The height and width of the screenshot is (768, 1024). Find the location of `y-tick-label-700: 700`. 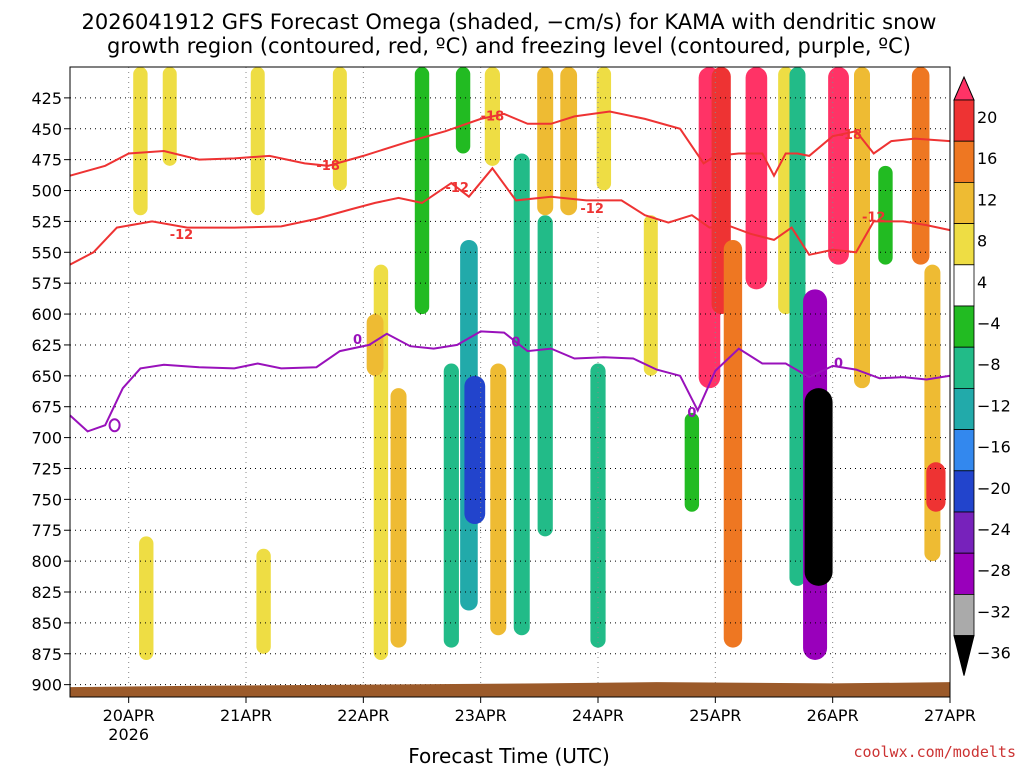

y-tick-label-700: 700 is located at coordinates (46, 438).